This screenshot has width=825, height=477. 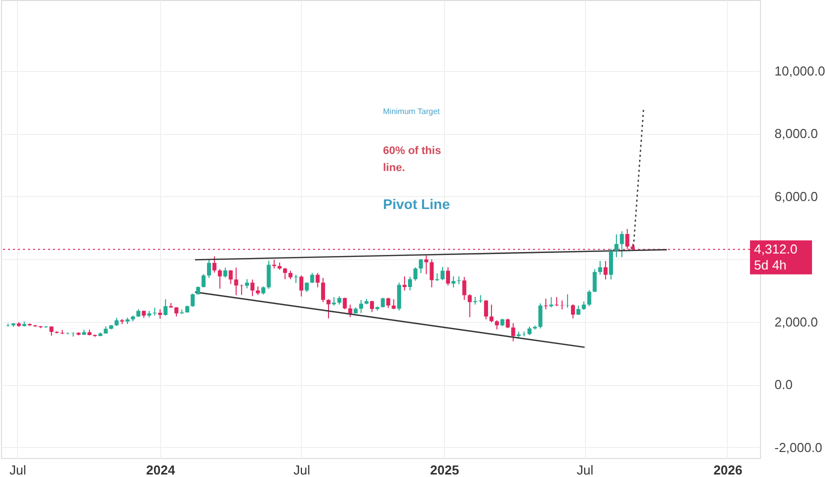 What do you see at coordinates (796, 196) in the screenshot?
I see `y-tick-label: 6,000.0` at bounding box center [796, 196].